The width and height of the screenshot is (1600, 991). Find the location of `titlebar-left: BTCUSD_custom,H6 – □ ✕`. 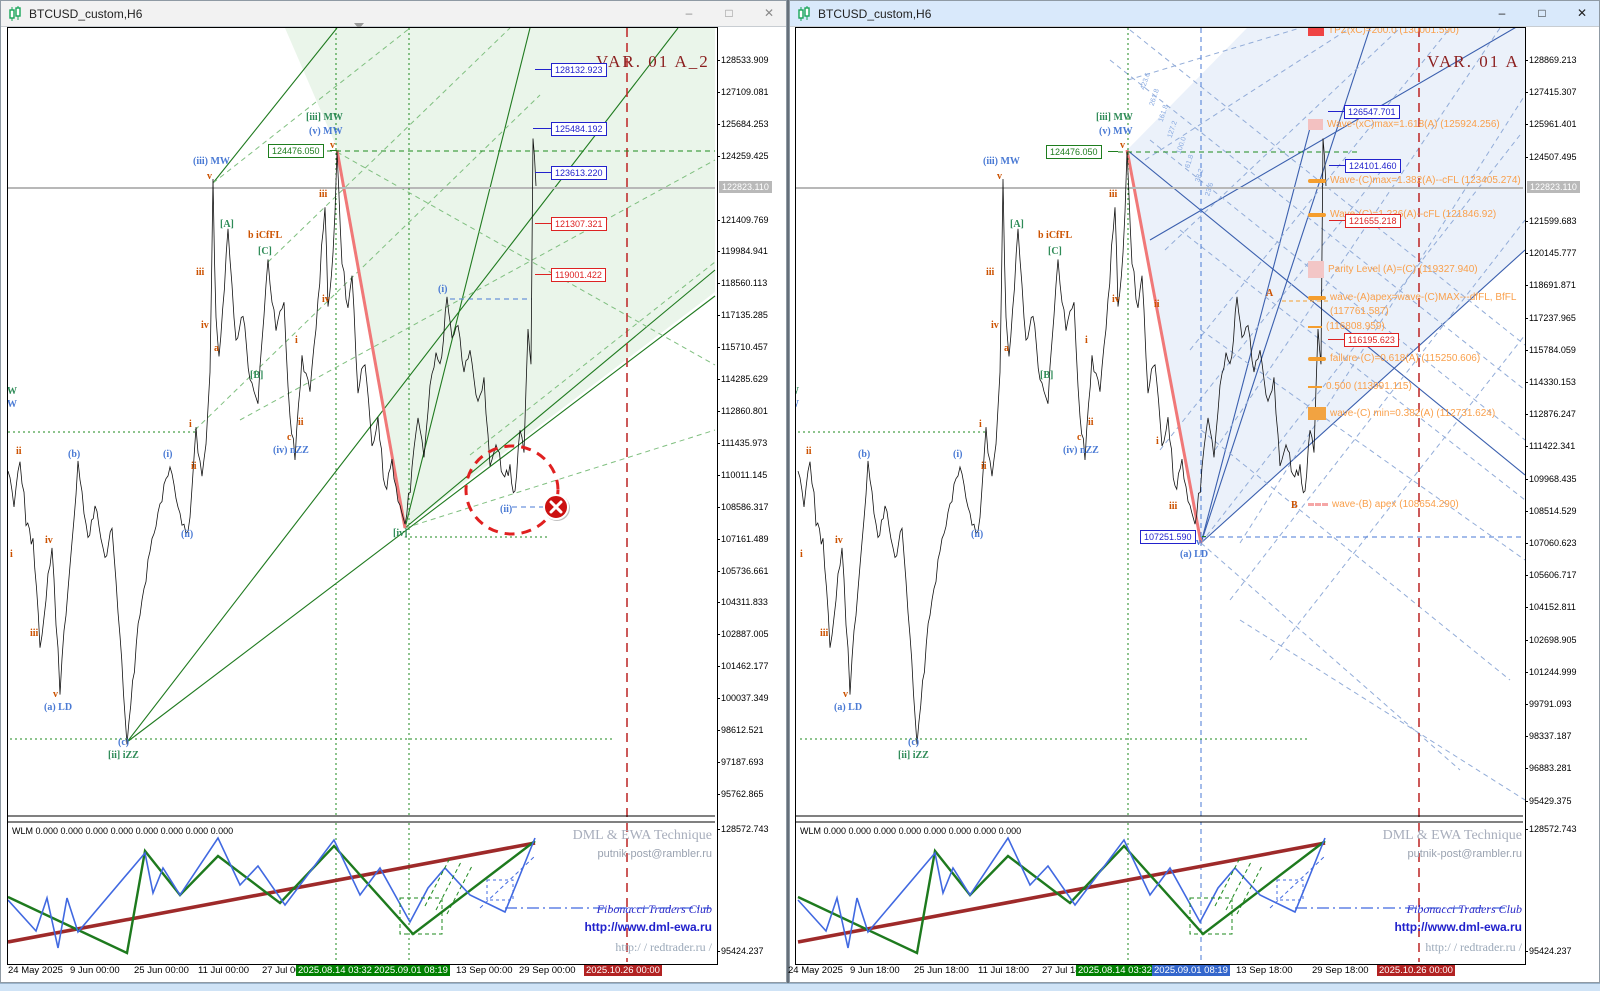

titlebar-left: BTCUSD_custom,H6 – □ ✕ is located at coordinates (393, 14).